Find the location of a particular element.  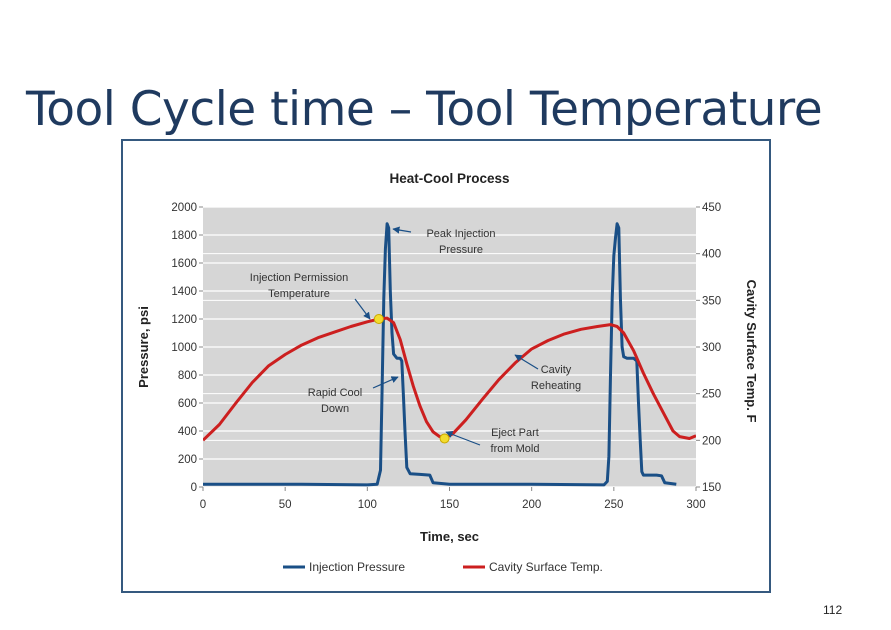

annotation-eject-arrow is located at coordinates (463, 438).